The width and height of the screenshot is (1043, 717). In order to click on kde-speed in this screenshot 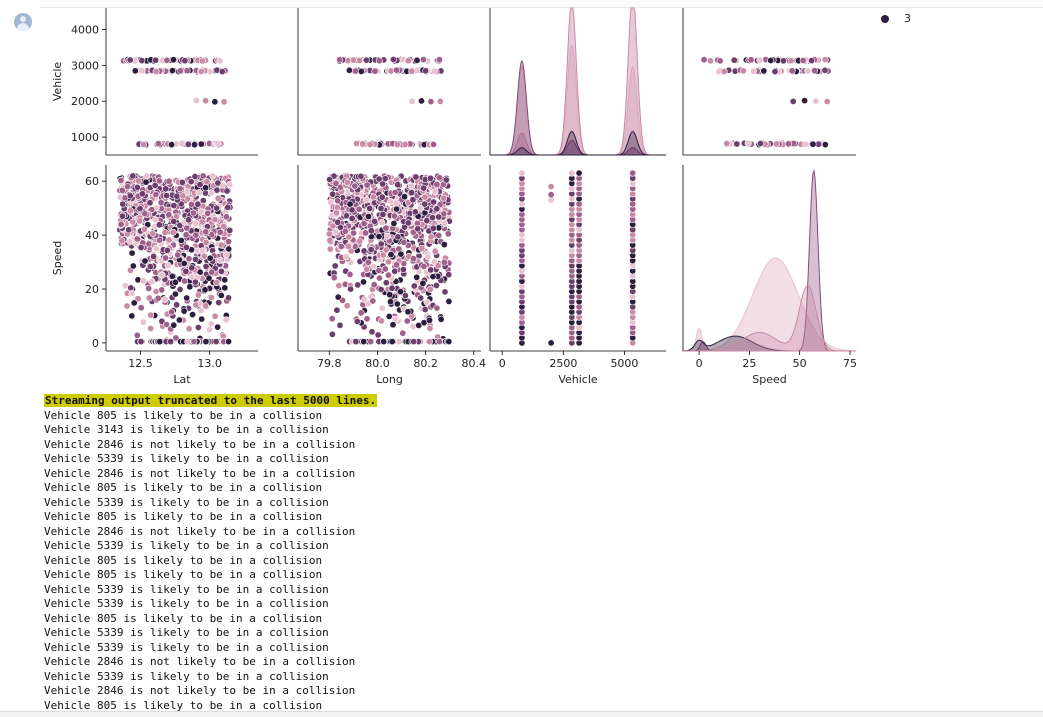, I will do `click(769, 260)`.